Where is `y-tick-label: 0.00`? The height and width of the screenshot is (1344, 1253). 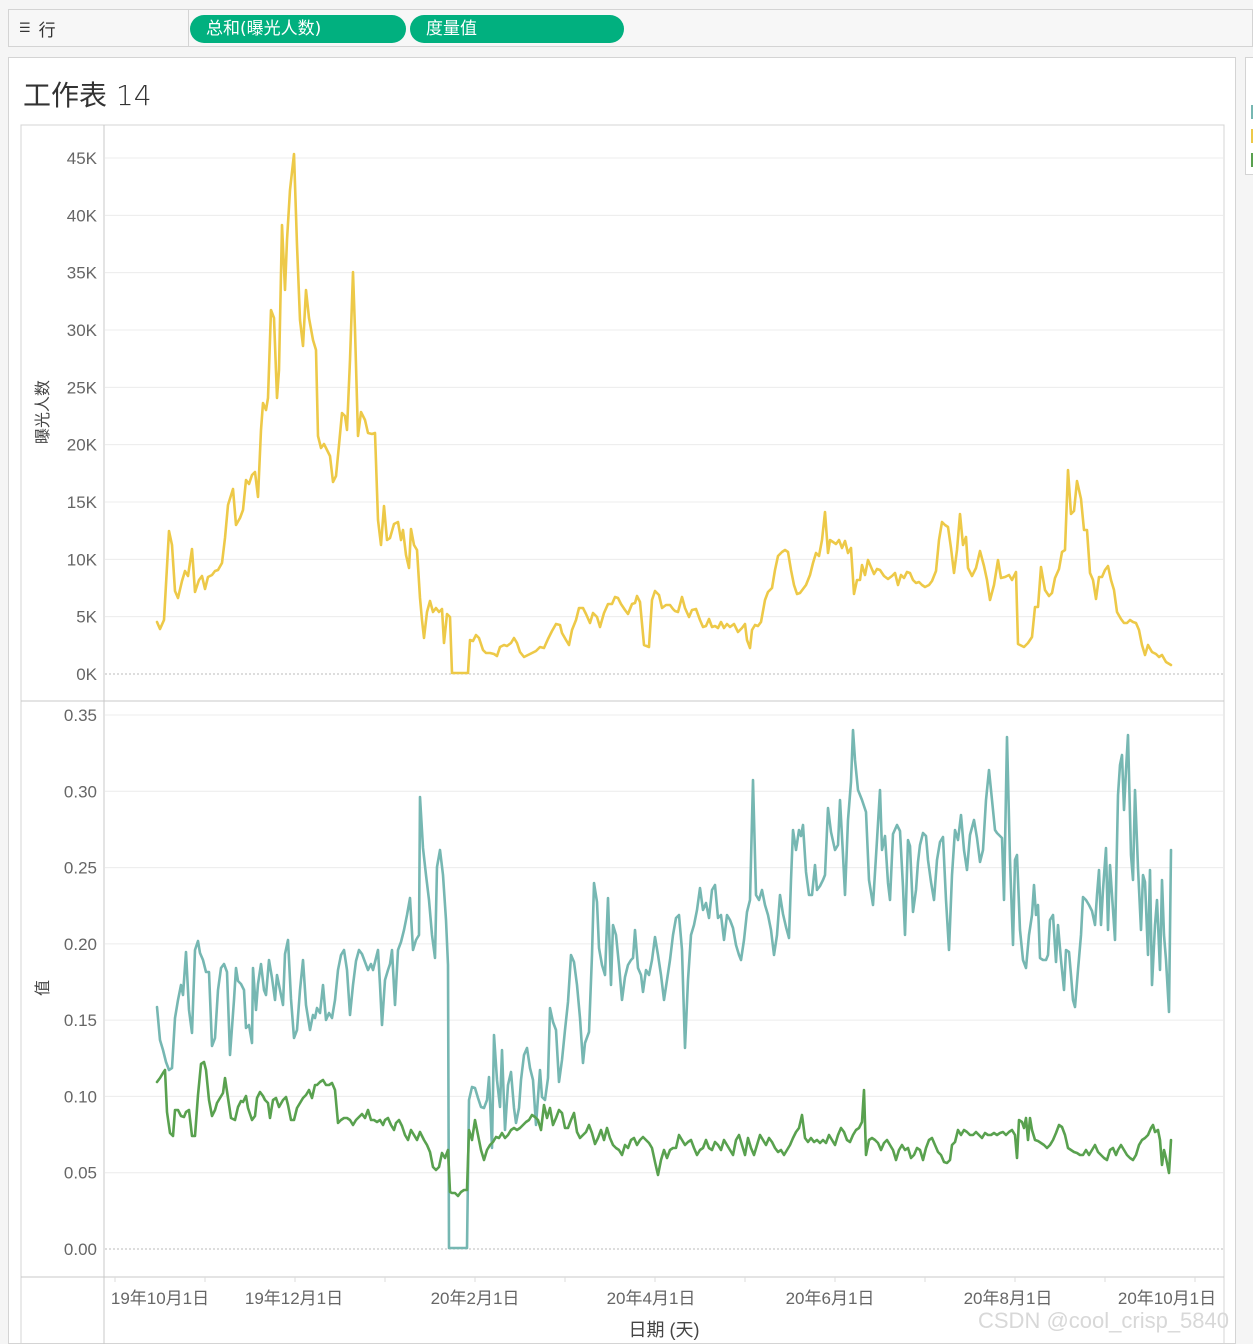 y-tick-label: 0.00 is located at coordinates (80, 1249).